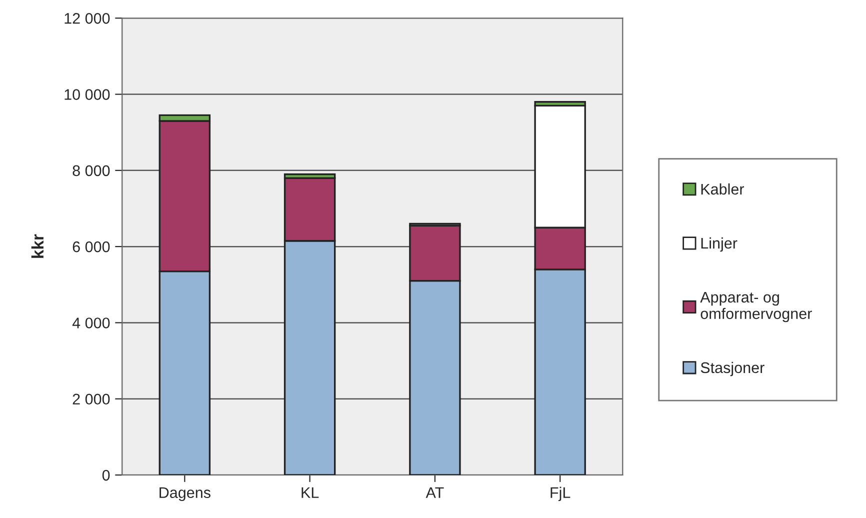  I want to click on y-tick-label: 10 000, so click(87, 94).